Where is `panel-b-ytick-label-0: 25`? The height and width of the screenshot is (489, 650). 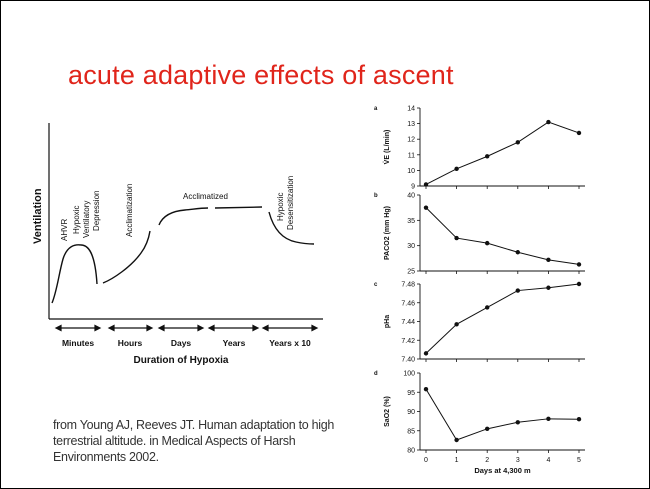 panel-b-ytick-label-0: 25 is located at coordinates (411, 272).